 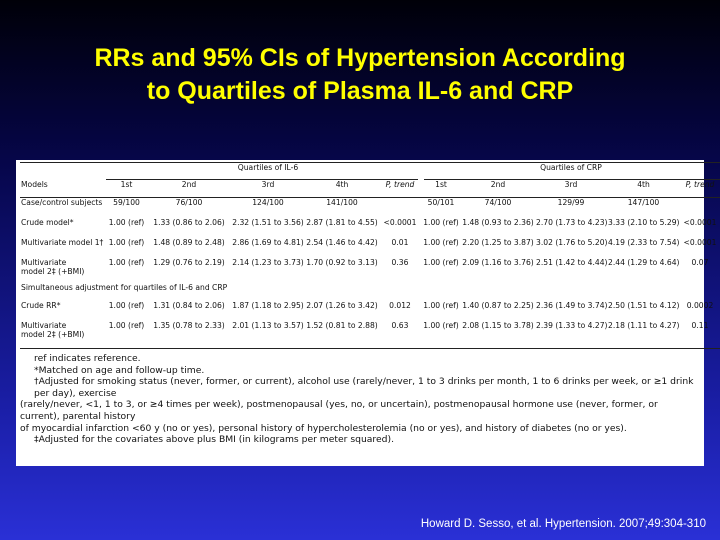 What do you see at coordinates (400, 262) in the screenshot?
I see `table-cell: 0.36` at bounding box center [400, 262].